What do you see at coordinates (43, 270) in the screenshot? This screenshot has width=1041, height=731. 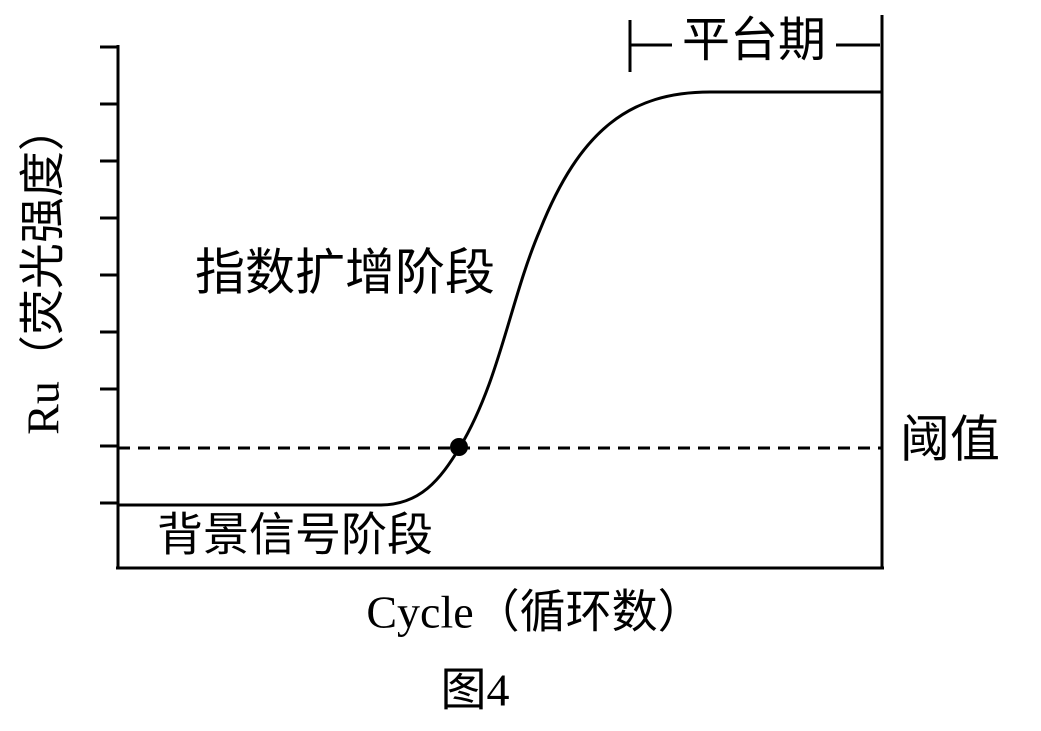 I see `y-axis-label: Ru（荧光强度）` at bounding box center [43, 270].